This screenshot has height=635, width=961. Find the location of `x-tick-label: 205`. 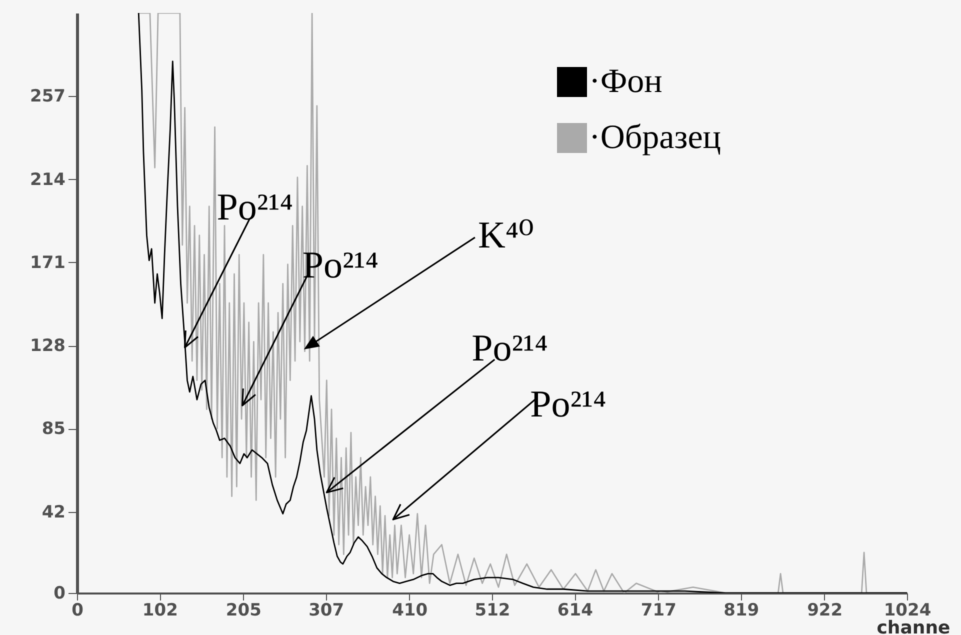

x-tick-label: 205 is located at coordinates (244, 610).